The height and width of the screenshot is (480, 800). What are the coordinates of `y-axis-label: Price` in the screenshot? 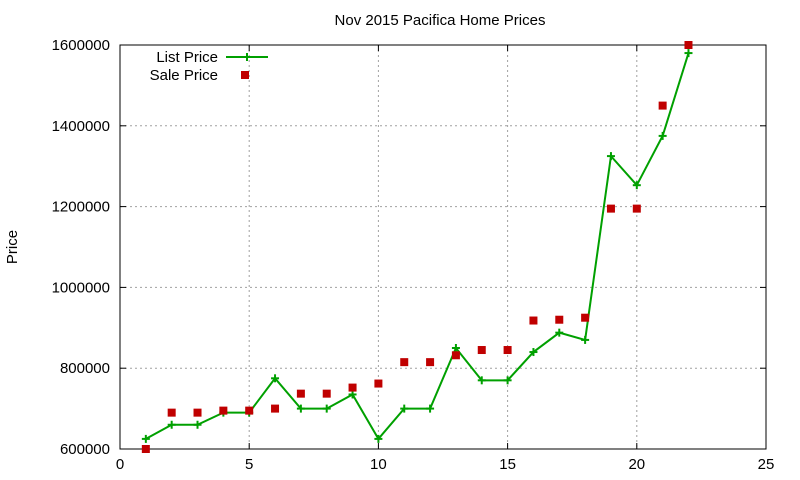 It's located at (12, 247).